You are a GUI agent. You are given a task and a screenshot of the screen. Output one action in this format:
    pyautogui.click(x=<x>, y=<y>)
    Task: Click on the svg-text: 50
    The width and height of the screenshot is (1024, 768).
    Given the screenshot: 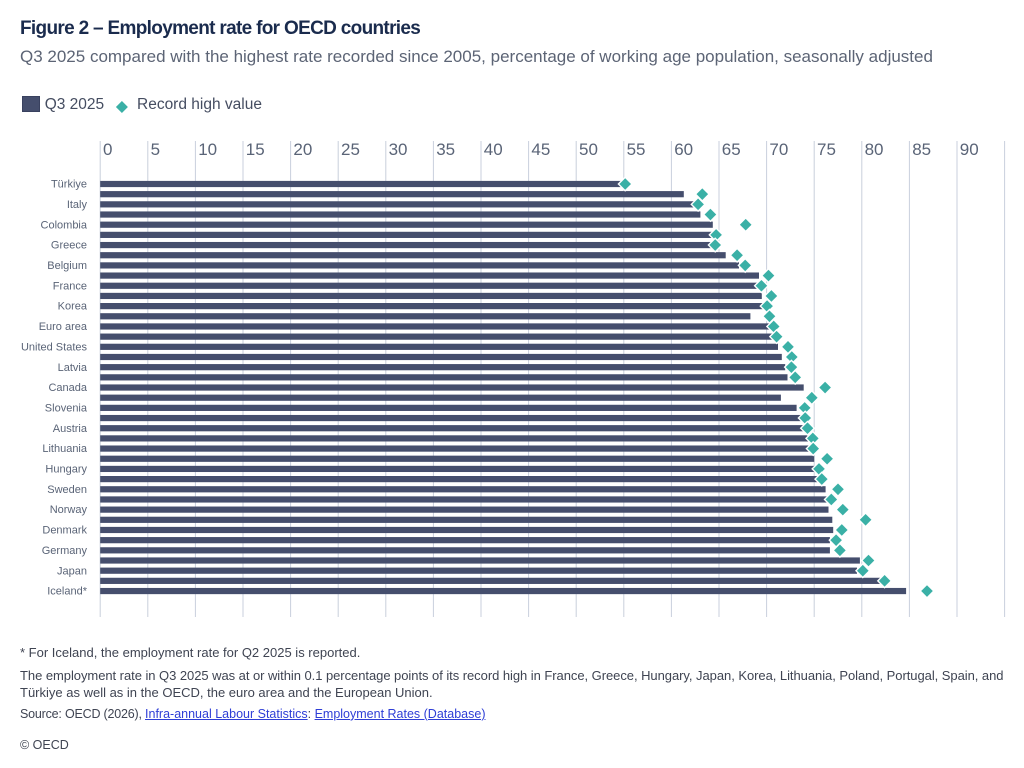 What is the action you would take?
    pyautogui.click(x=588, y=149)
    